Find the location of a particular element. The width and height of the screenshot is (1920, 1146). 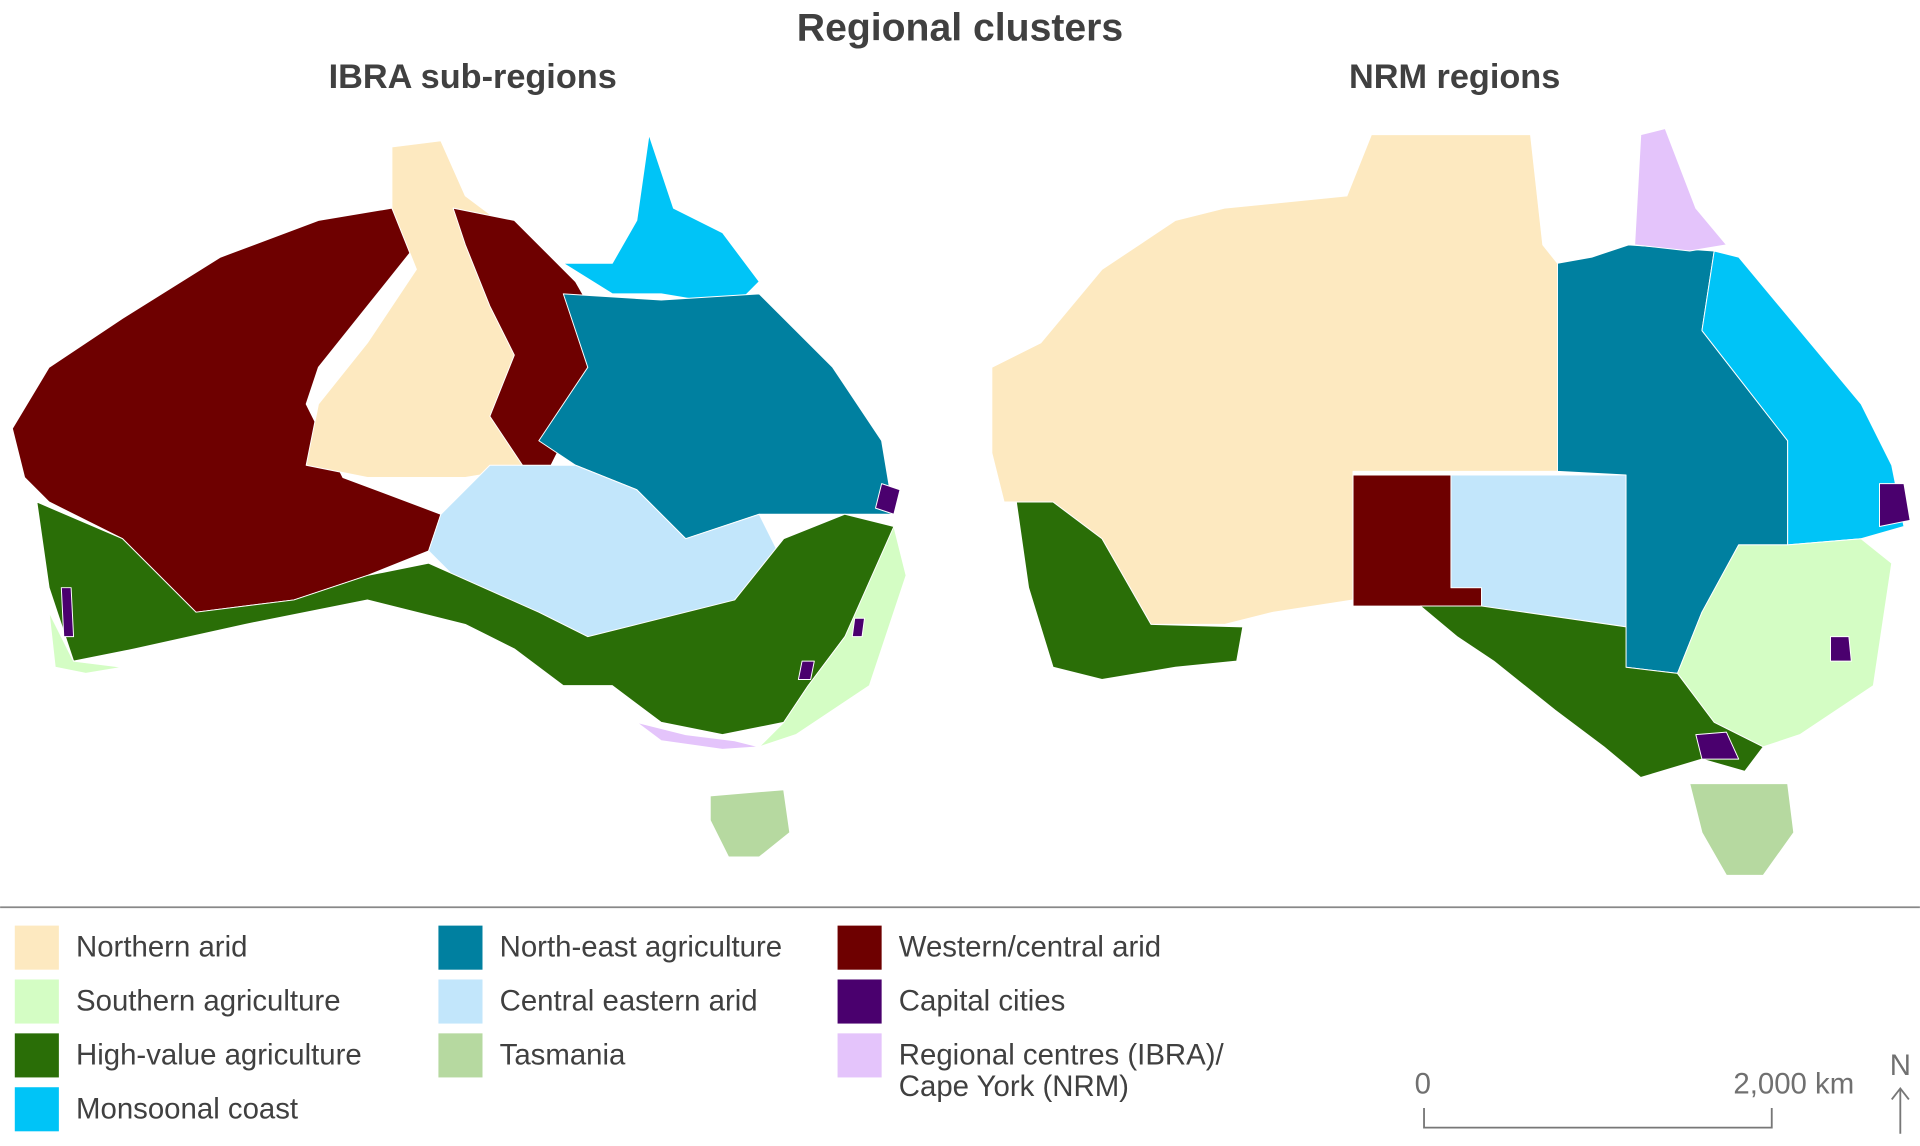

legend-label: Central eastern arid is located at coordinates (629, 1001).